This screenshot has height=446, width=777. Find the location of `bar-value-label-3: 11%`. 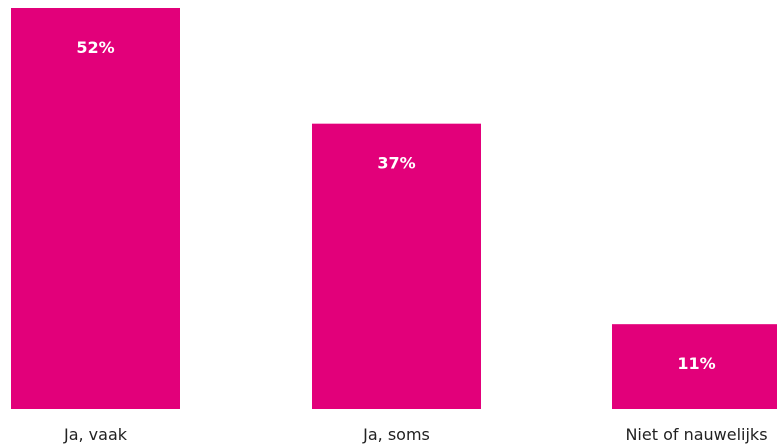

bar-value-label-3: 11% is located at coordinates (696, 363).